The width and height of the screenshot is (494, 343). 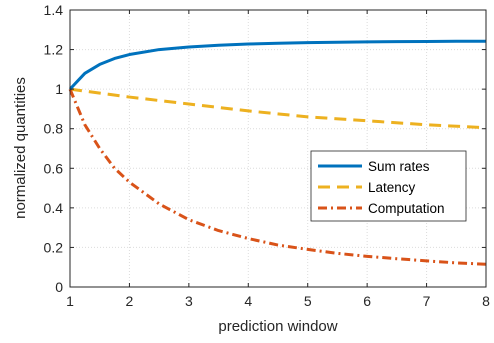 What do you see at coordinates (130, 301) in the screenshot?
I see `x-tick-label: 2` at bounding box center [130, 301].